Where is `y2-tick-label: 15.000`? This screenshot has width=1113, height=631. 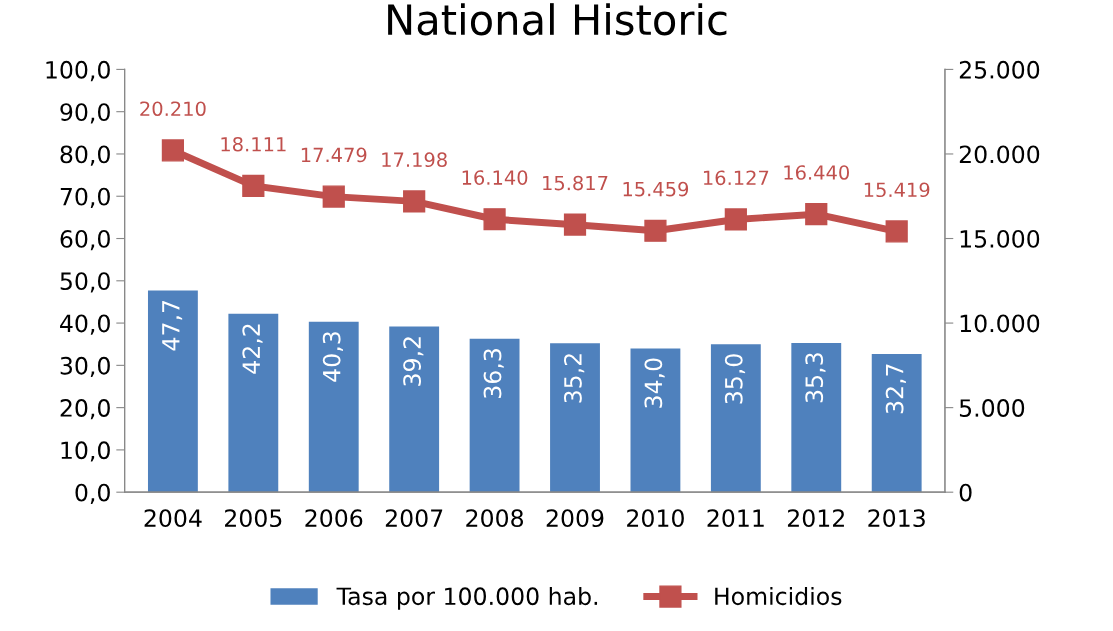
y2-tick-label: 15.000 is located at coordinates (1000, 238).